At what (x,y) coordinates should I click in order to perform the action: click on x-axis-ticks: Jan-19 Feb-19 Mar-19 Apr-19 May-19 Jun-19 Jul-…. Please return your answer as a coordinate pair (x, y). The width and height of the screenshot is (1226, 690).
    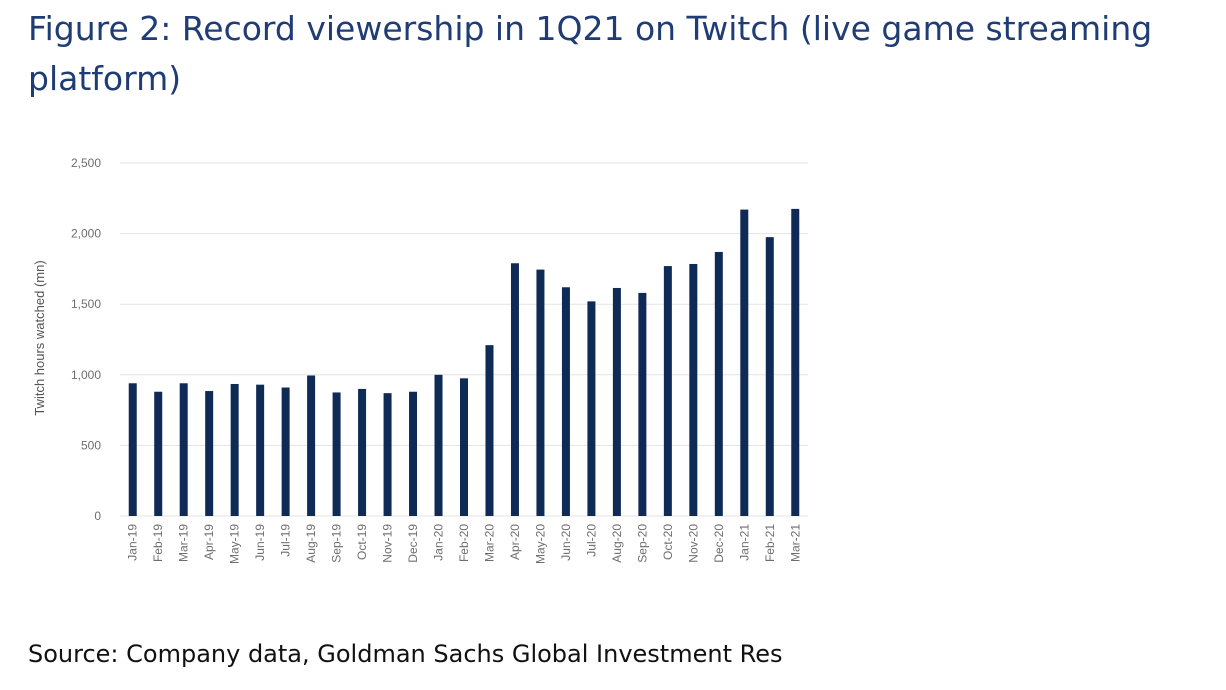
    Looking at the image, I should click on (464, 544).